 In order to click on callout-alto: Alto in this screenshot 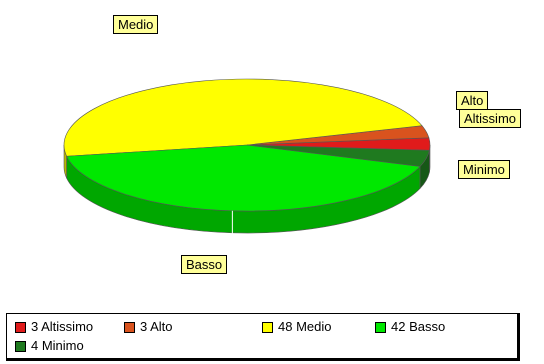, I will do `click(472, 100)`.